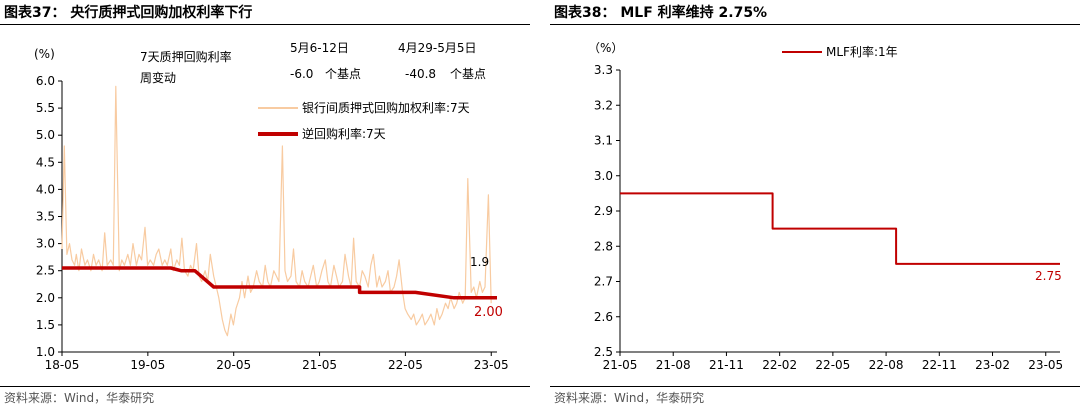  Describe the element at coordinates (603, 282) in the screenshot. I see `right-y-tick-label: 2.7` at that location.